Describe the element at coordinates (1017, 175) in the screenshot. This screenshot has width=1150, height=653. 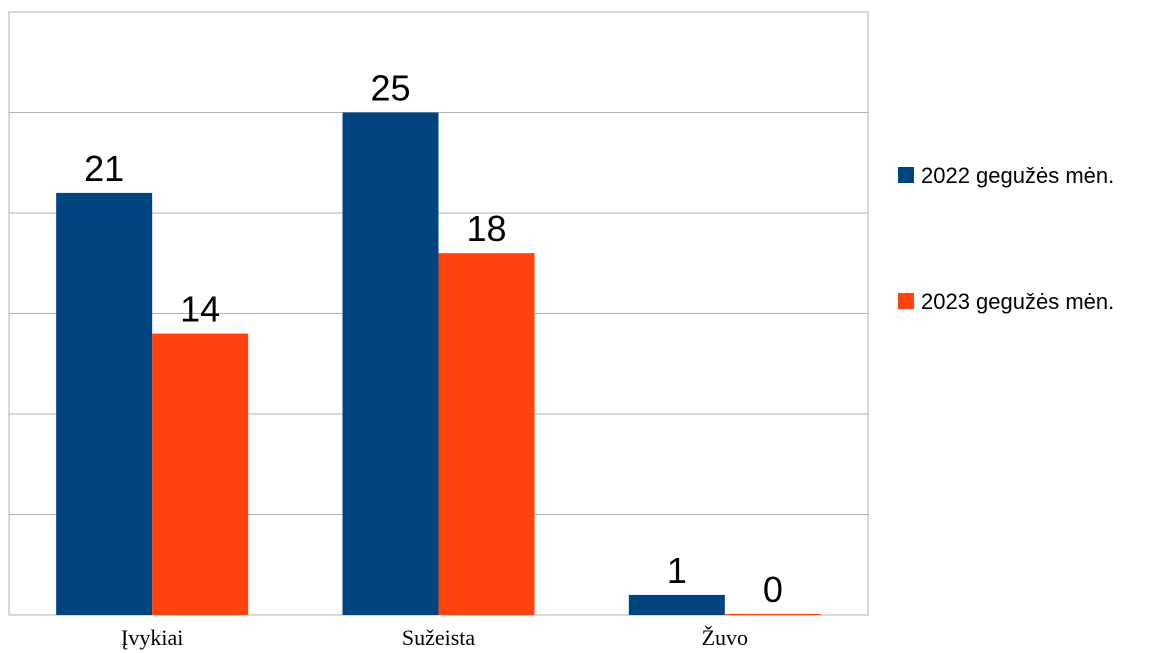
I see `legend-label: 2022 gegužės mėn.` at that location.